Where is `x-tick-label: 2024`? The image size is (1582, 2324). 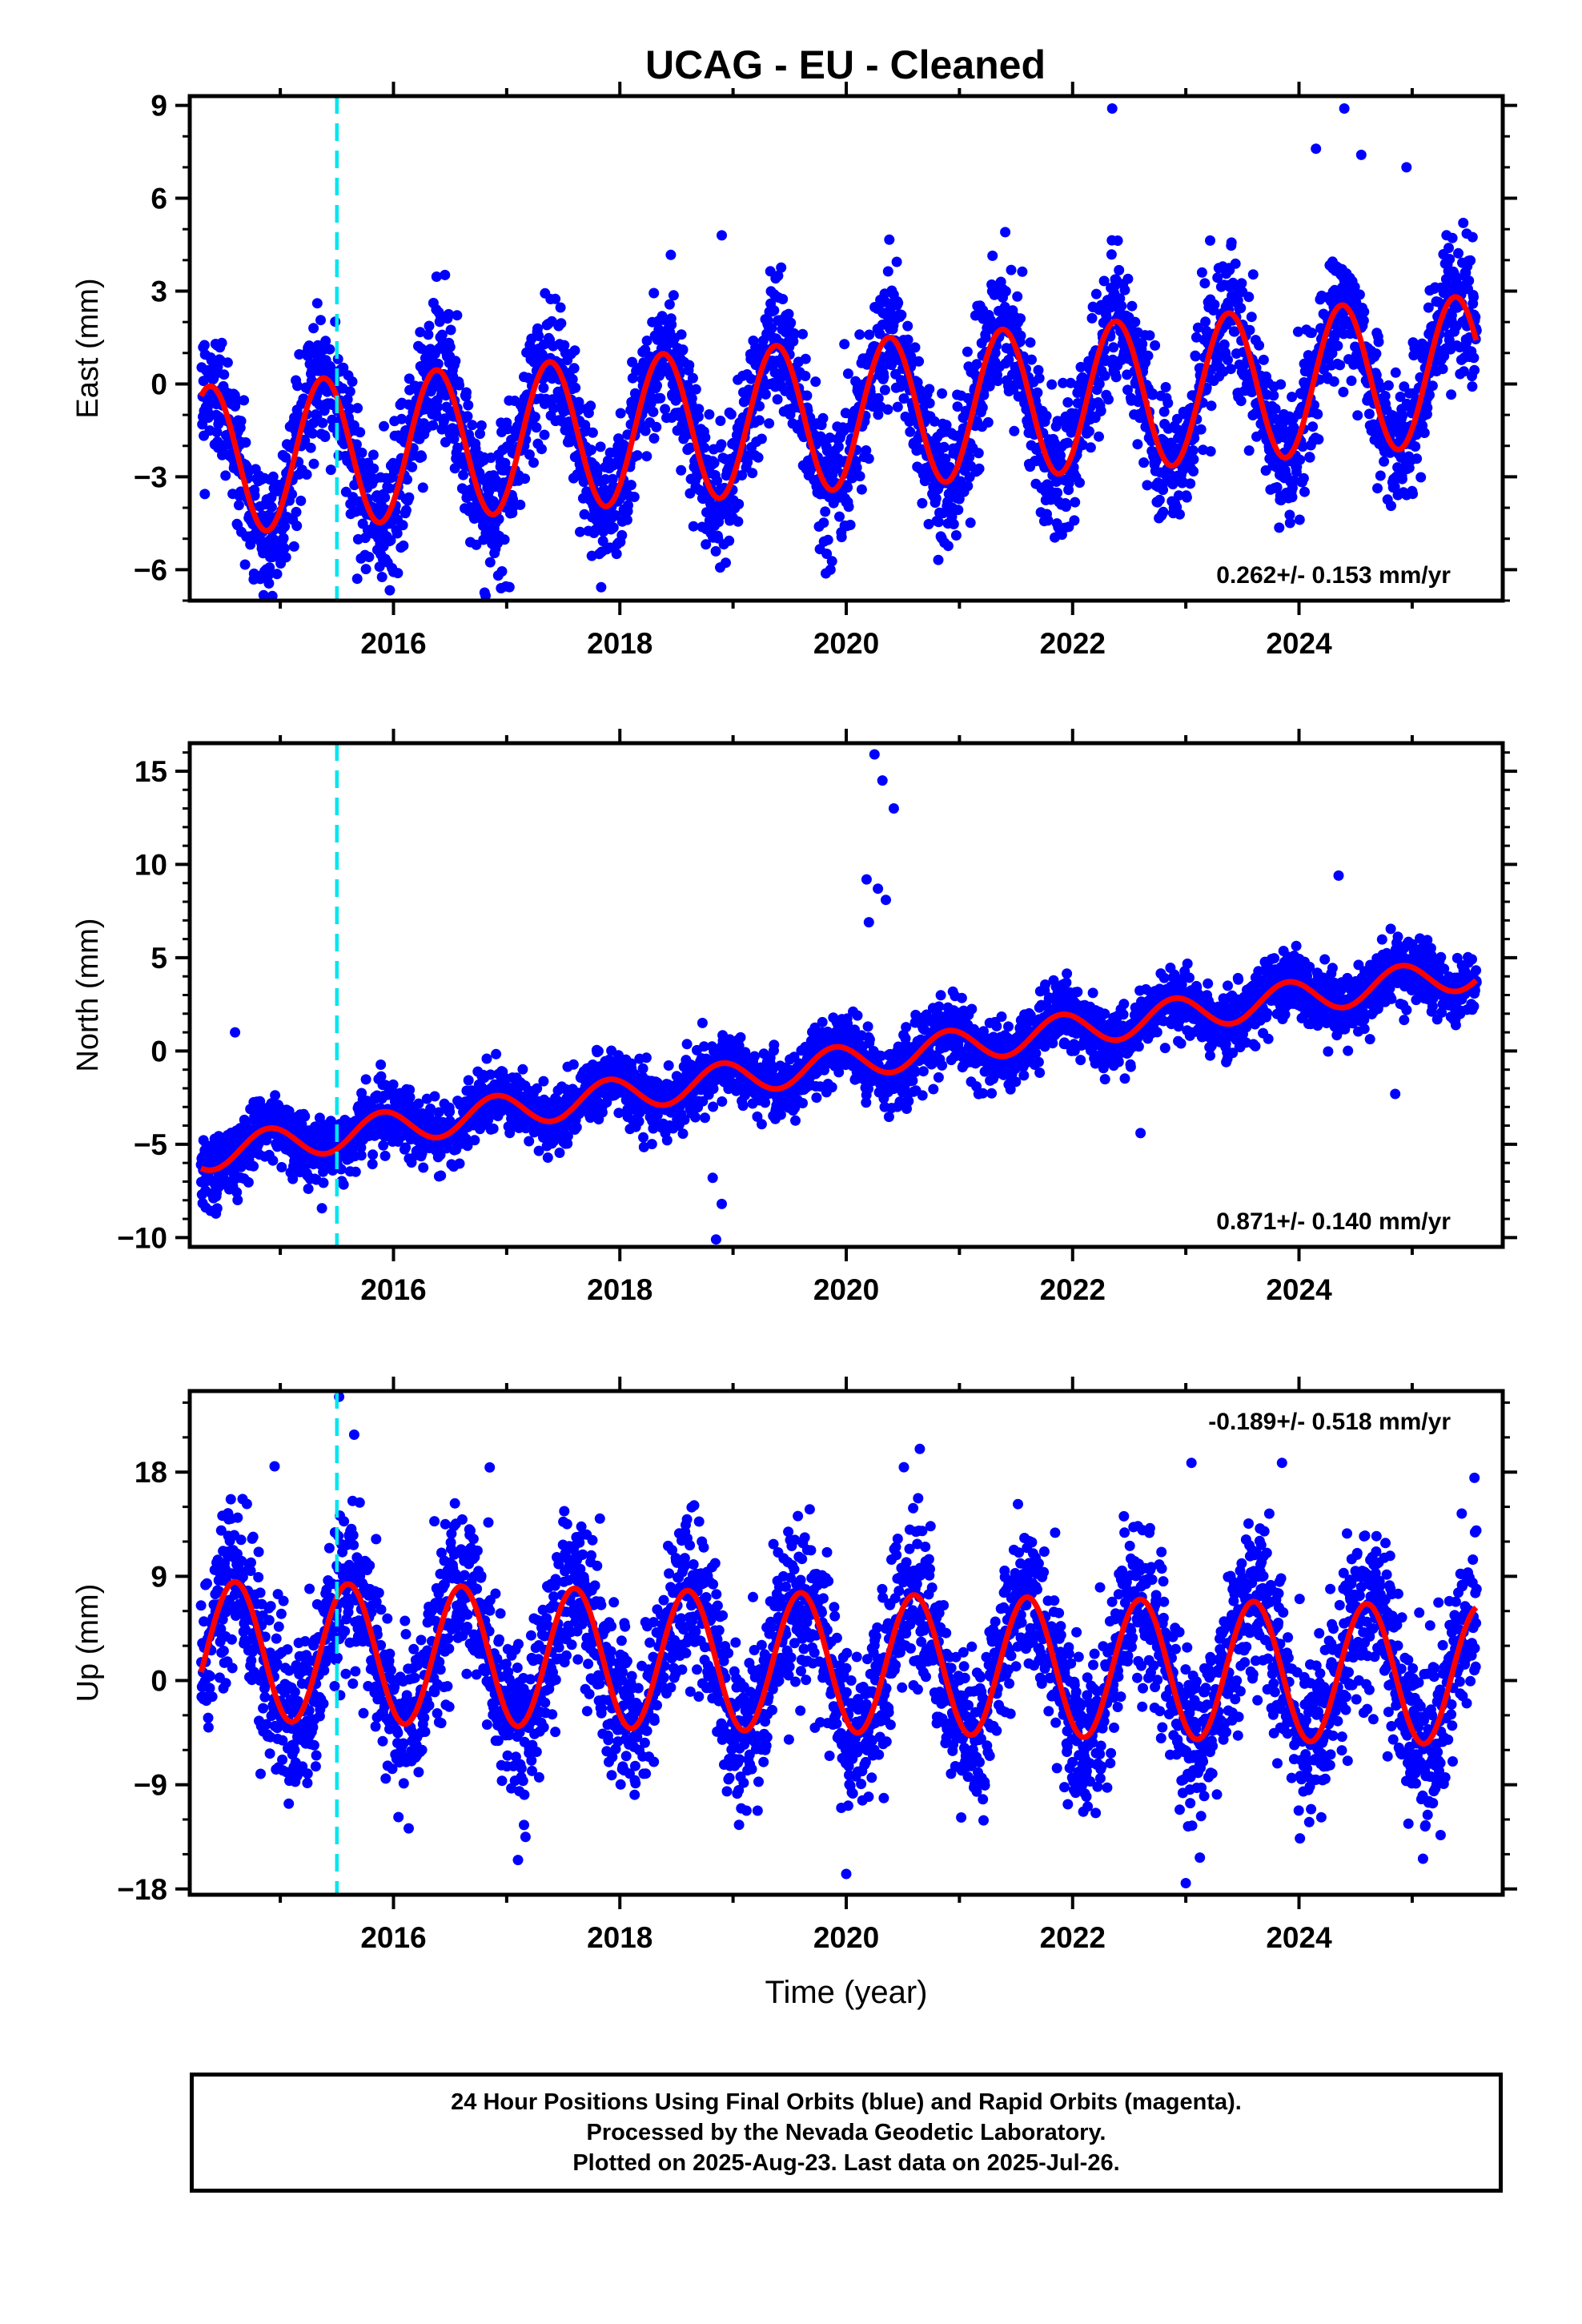
x-tick-label: 2024 is located at coordinates (1299, 644).